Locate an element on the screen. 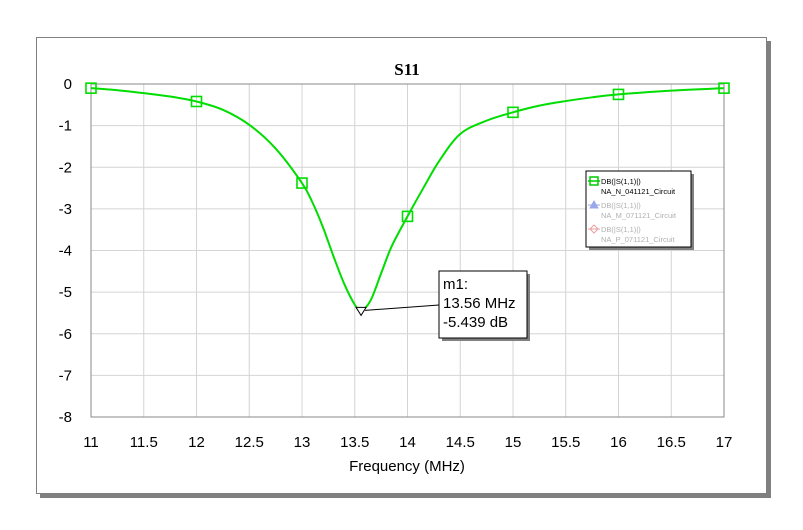 This screenshot has height=530, width=803. legend-triangle-icon is located at coordinates (594, 204).